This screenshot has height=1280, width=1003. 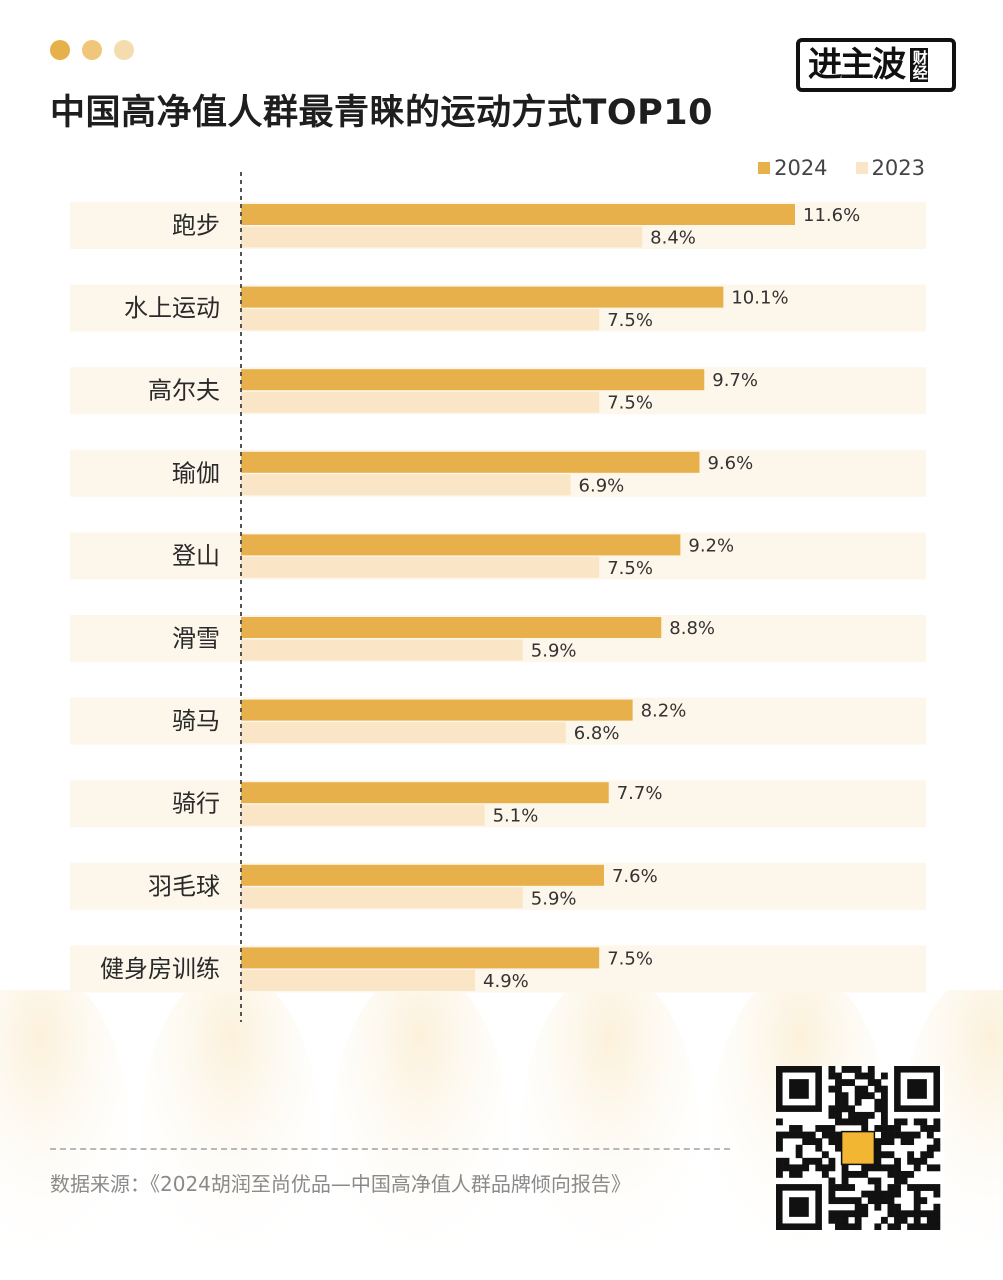 What do you see at coordinates (172, 308) in the screenshot?
I see `category-label: 水上运动` at bounding box center [172, 308].